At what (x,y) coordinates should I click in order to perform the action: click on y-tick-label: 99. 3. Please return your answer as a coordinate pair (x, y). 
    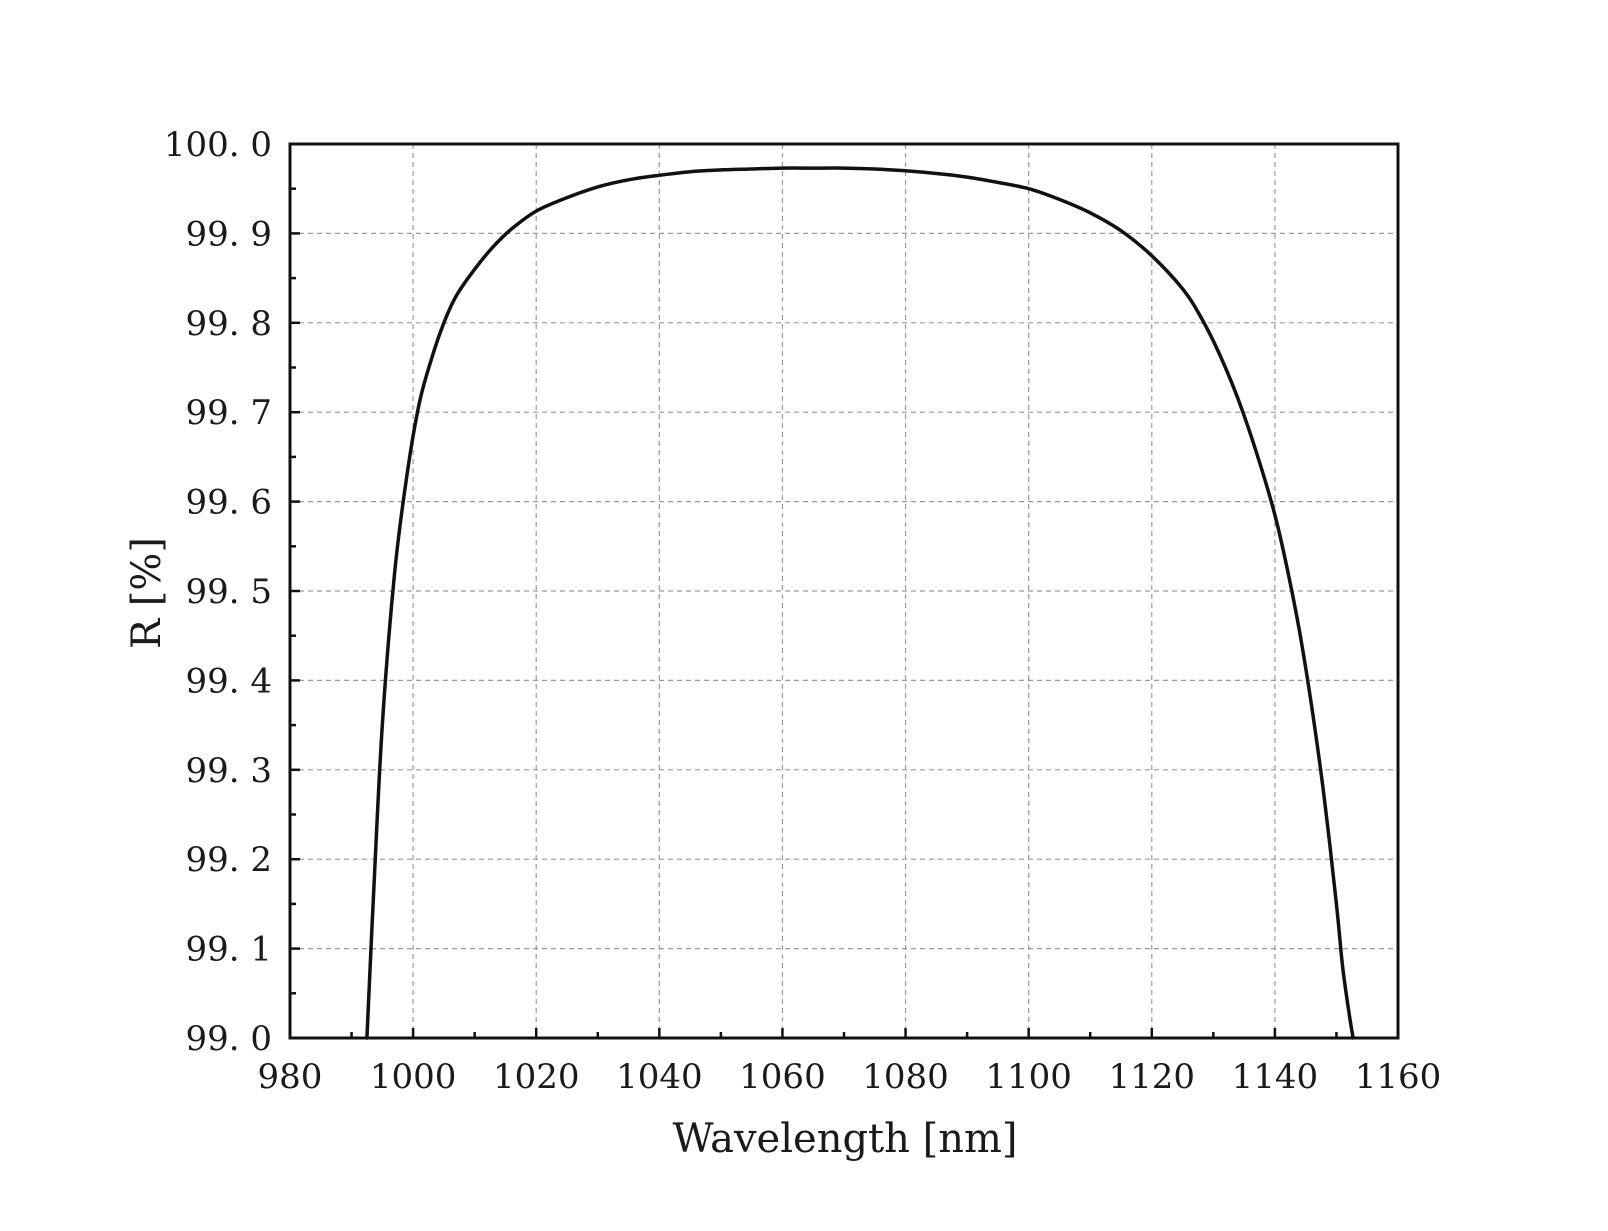
    Looking at the image, I should click on (228, 771).